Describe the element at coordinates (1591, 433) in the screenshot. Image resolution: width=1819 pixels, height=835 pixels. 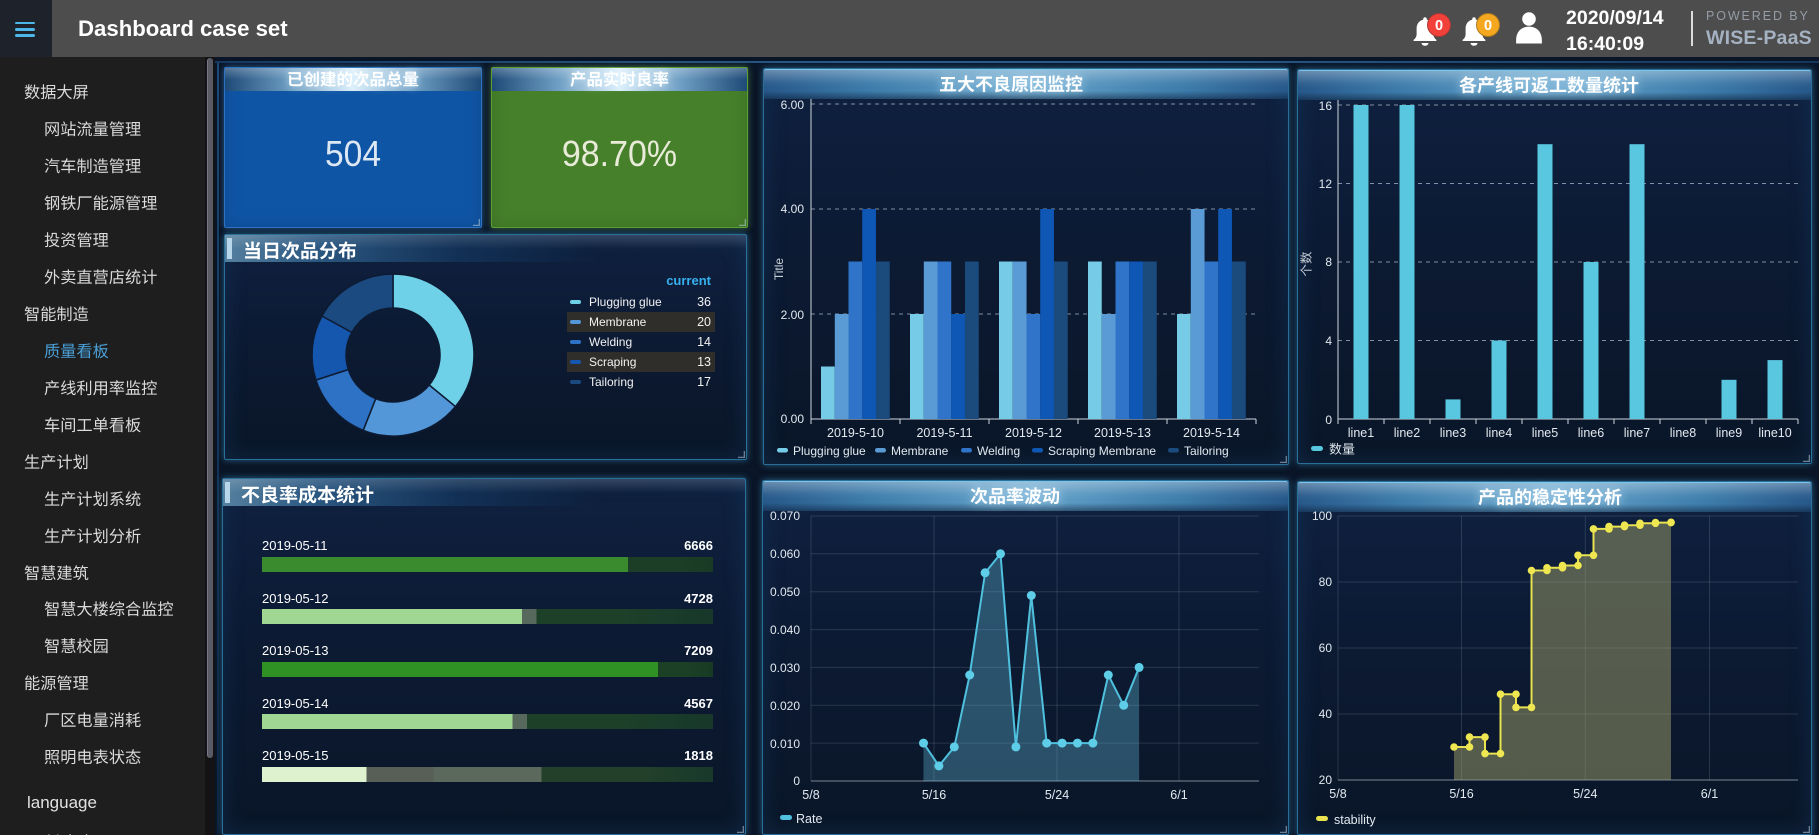
I see `svg-text: line6` at that location.